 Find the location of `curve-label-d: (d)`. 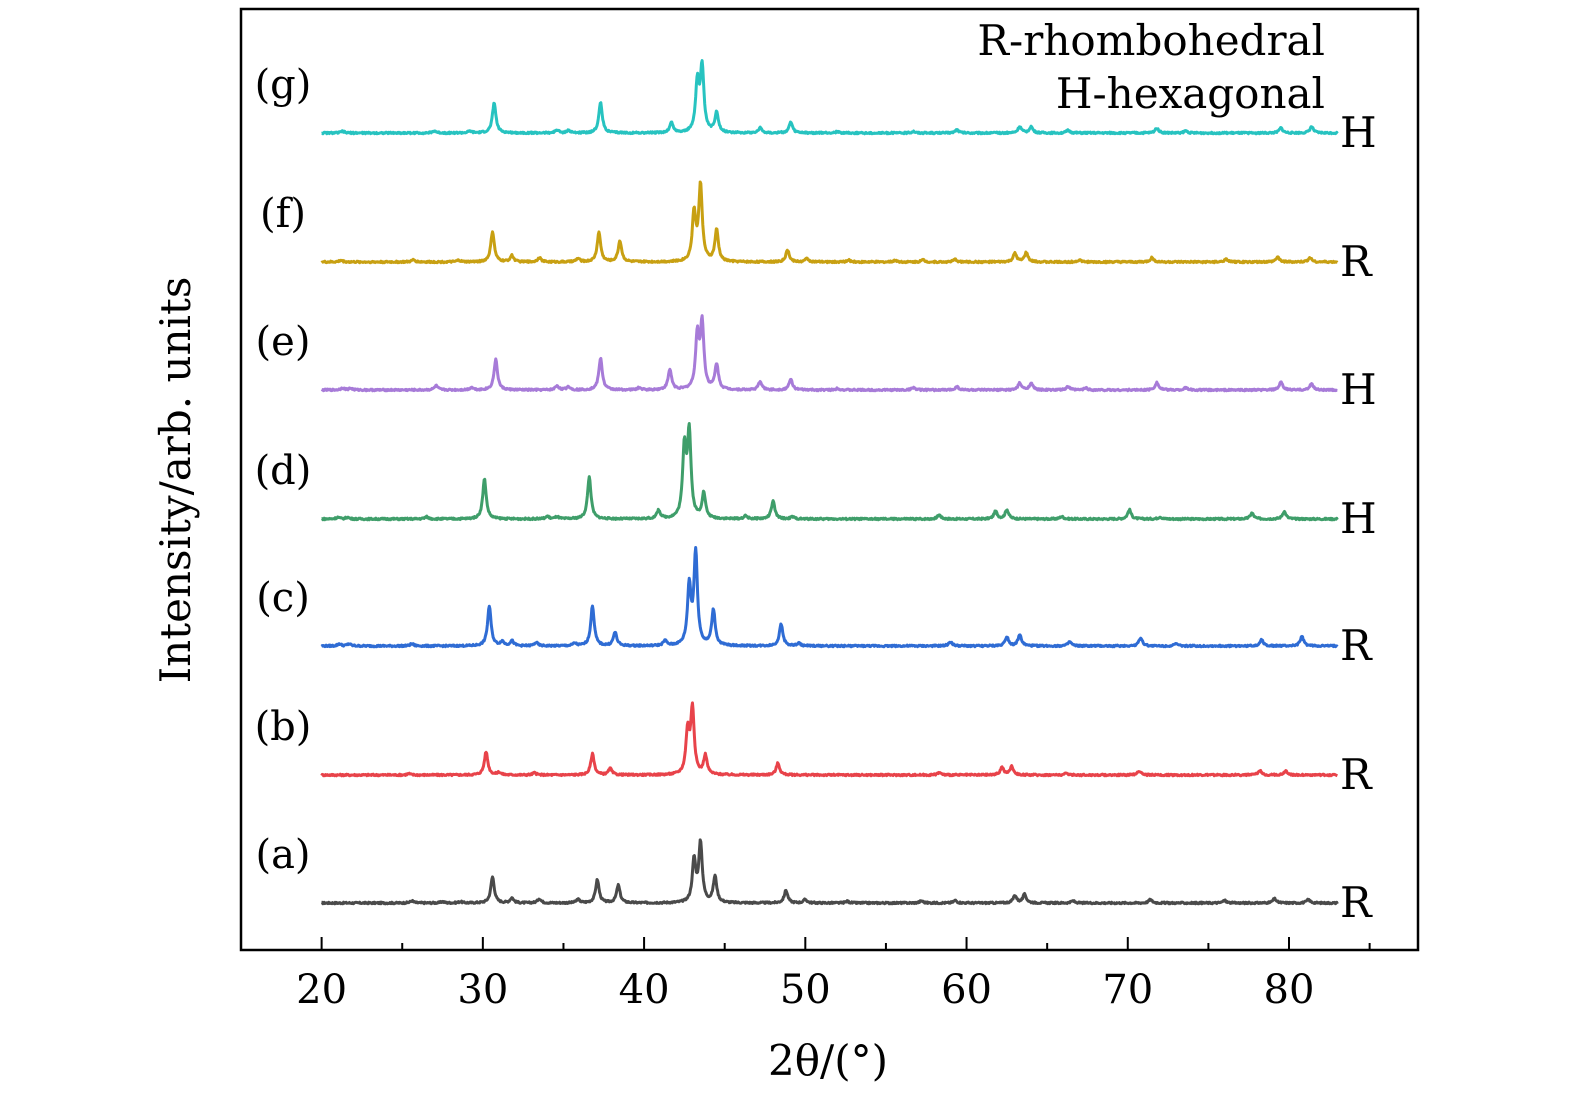

curve-label-d: (d) is located at coordinates (283, 471).